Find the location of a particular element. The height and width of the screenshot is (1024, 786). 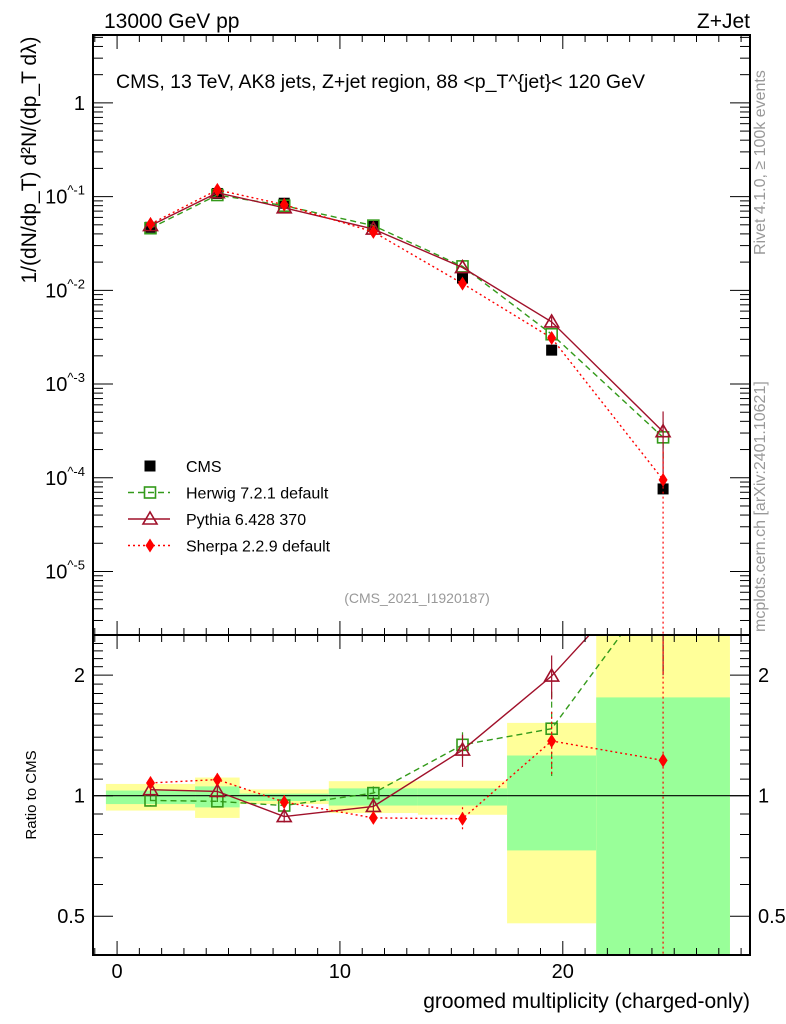

x-tick-label: 0 is located at coordinates (117, 972).